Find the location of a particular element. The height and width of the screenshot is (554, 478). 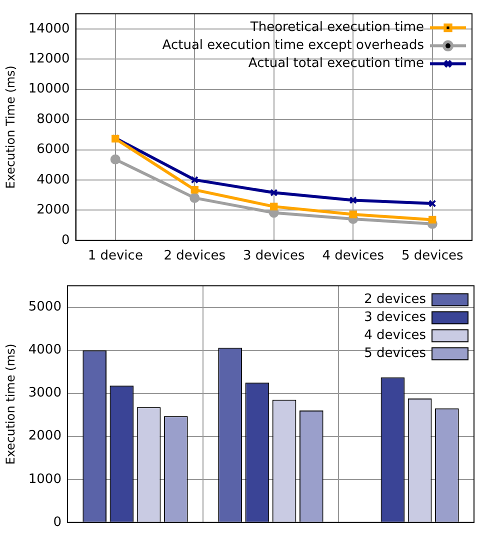

legend-label: Theoretical execution time is located at coordinates (336, 28).